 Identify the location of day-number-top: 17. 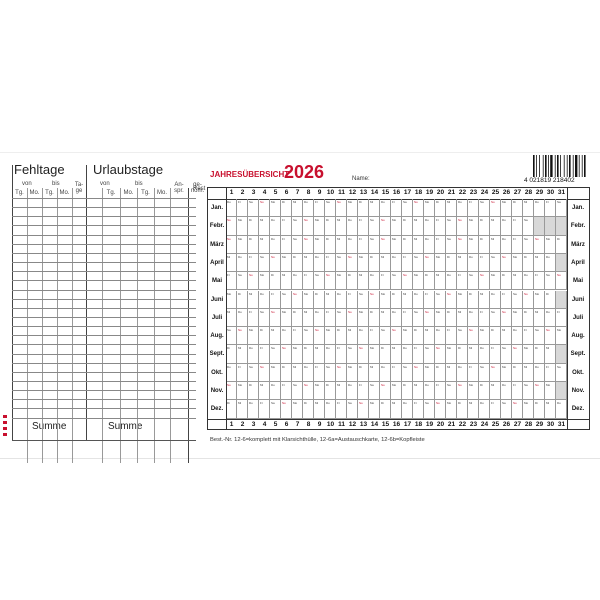
(407, 192).